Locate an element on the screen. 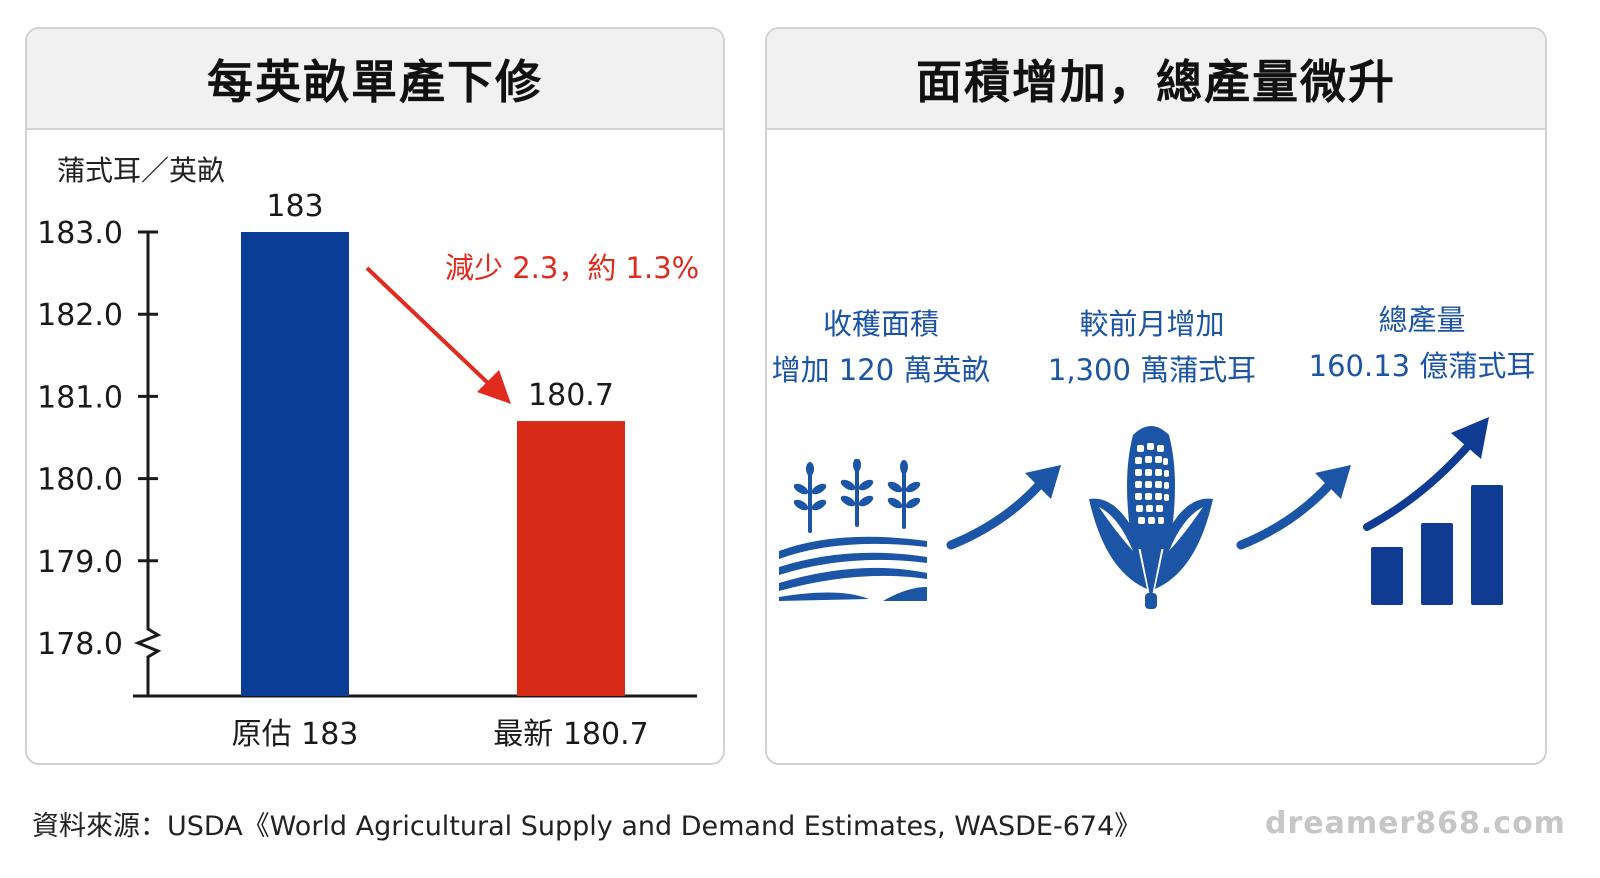 The width and height of the screenshot is (1600, 878). decrease-annotation: 減少 2.3，約 1.3% is located at coordinates (572, 268).